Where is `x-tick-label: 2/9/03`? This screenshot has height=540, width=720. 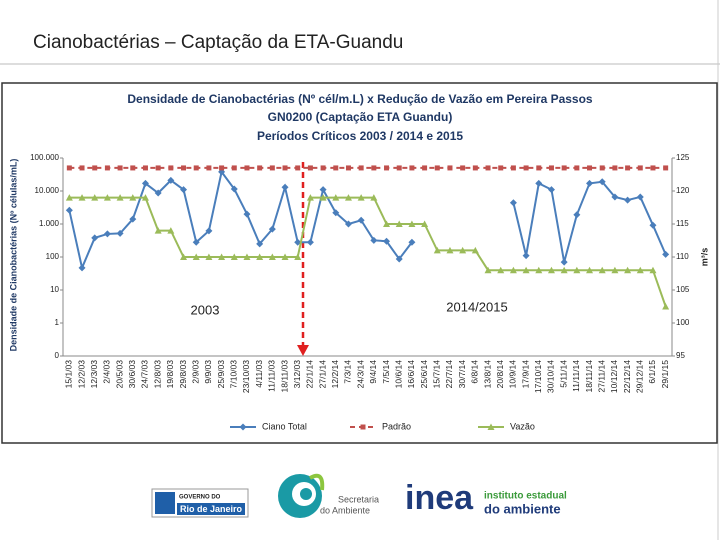
x-tick-label: 2/9/03 is located at coordinates (195, 372).